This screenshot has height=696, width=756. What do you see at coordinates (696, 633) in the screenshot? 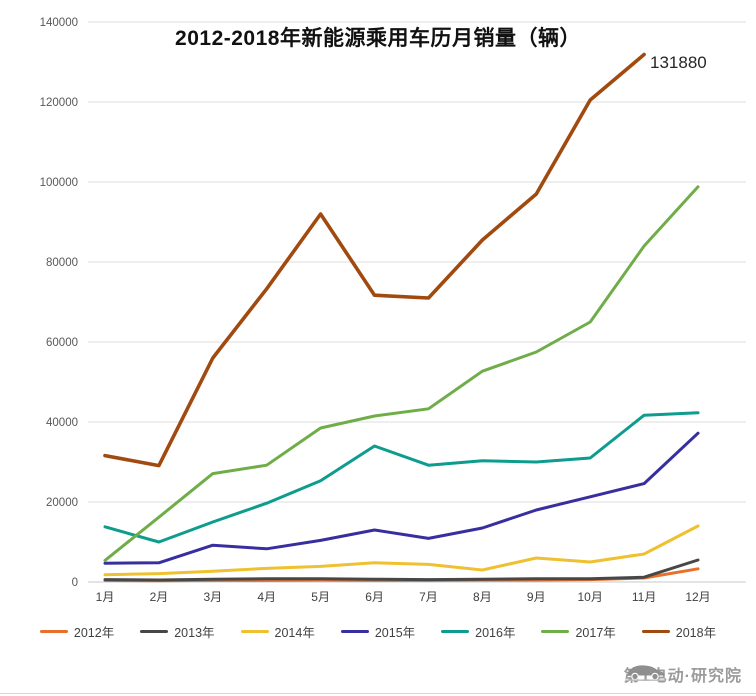
I see `legend-label: 2018年` at bounding box center [696, 633].